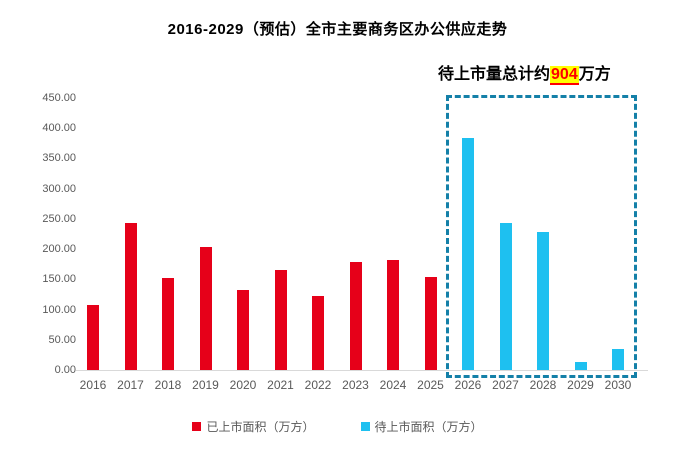 The width and height of the screenshot is (675, 449). Describe the element at coordinates (543, 301) in the screenshot. I see `bar-2028-pending` at that location.